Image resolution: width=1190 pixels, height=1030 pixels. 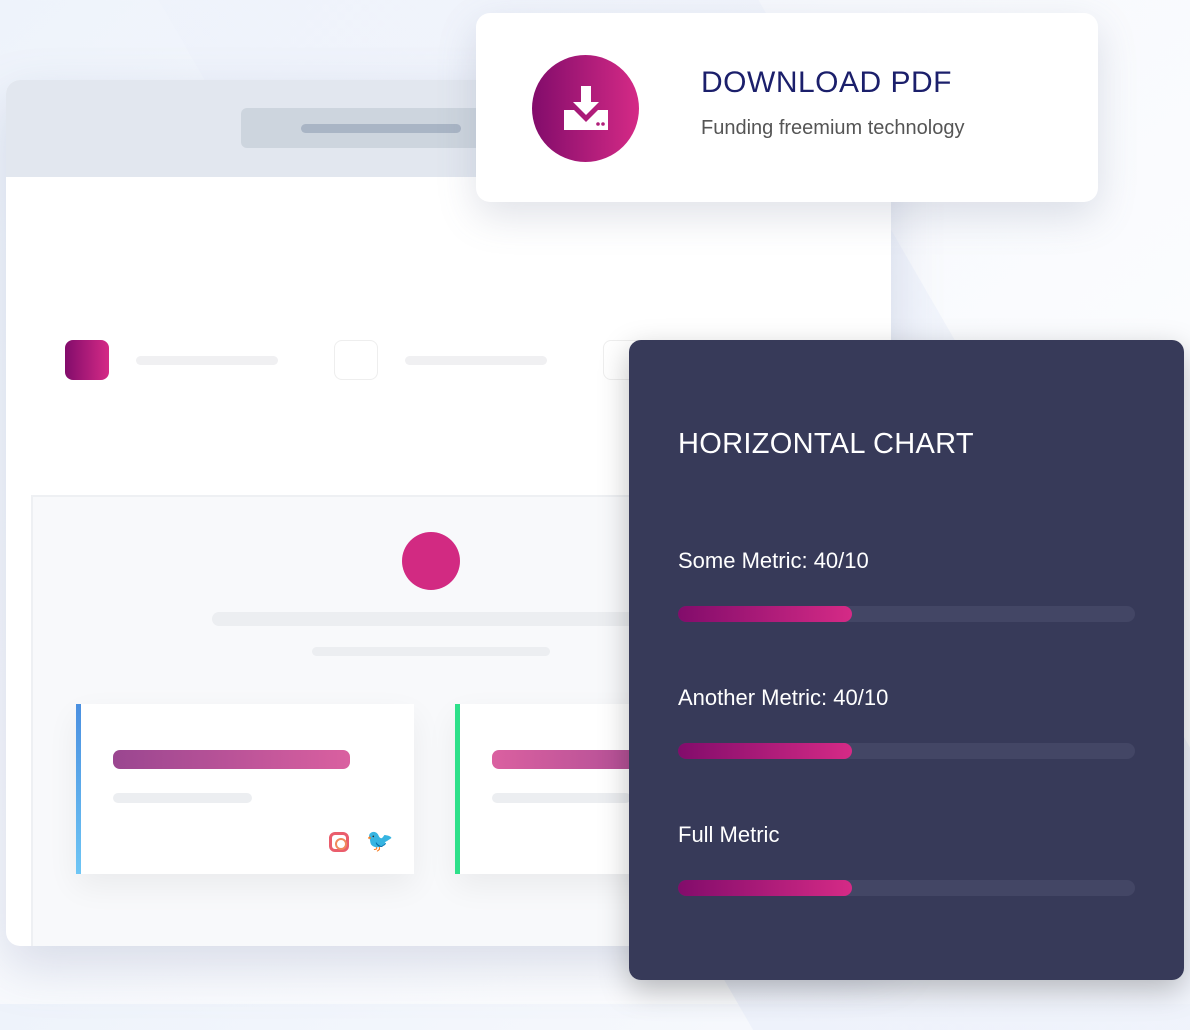 What do you see at coordinates (827, 82) in the screenshot?
I see `download-title: DOWNLOAD PDF` at bounding box center [827, 82].